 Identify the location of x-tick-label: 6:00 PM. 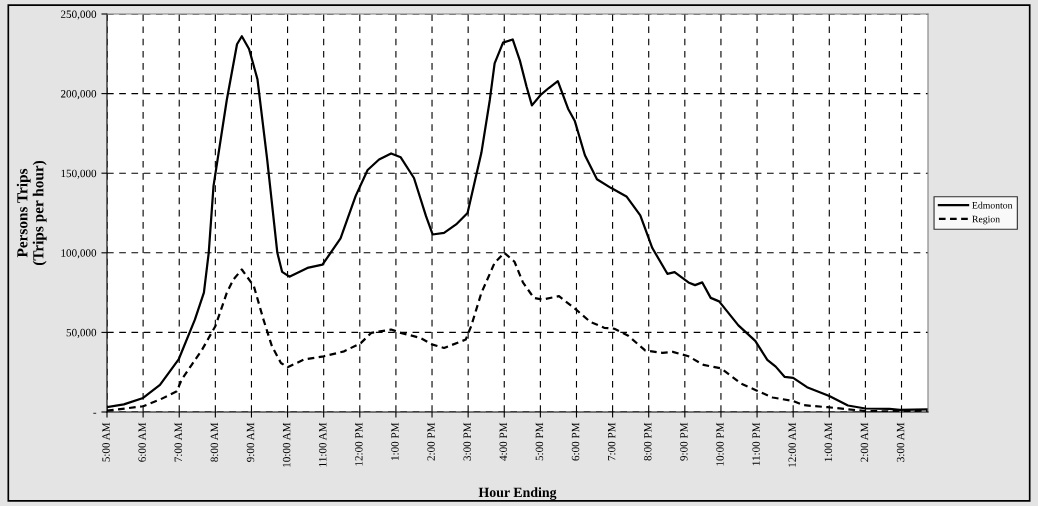
(575, 441).